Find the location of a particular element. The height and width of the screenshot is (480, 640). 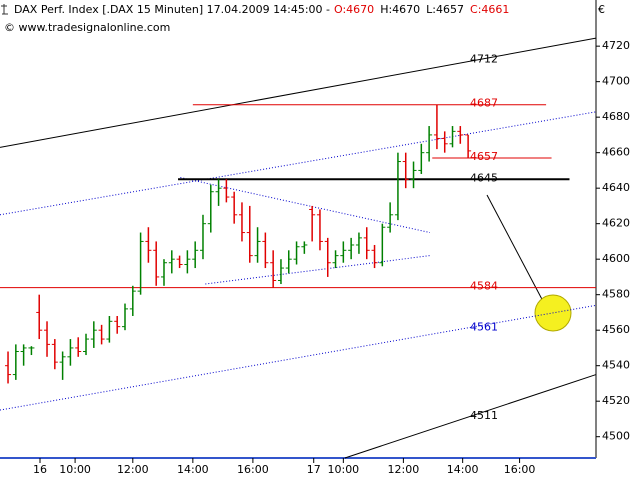

level-label: 4712 is located at coordinates (484, 58).